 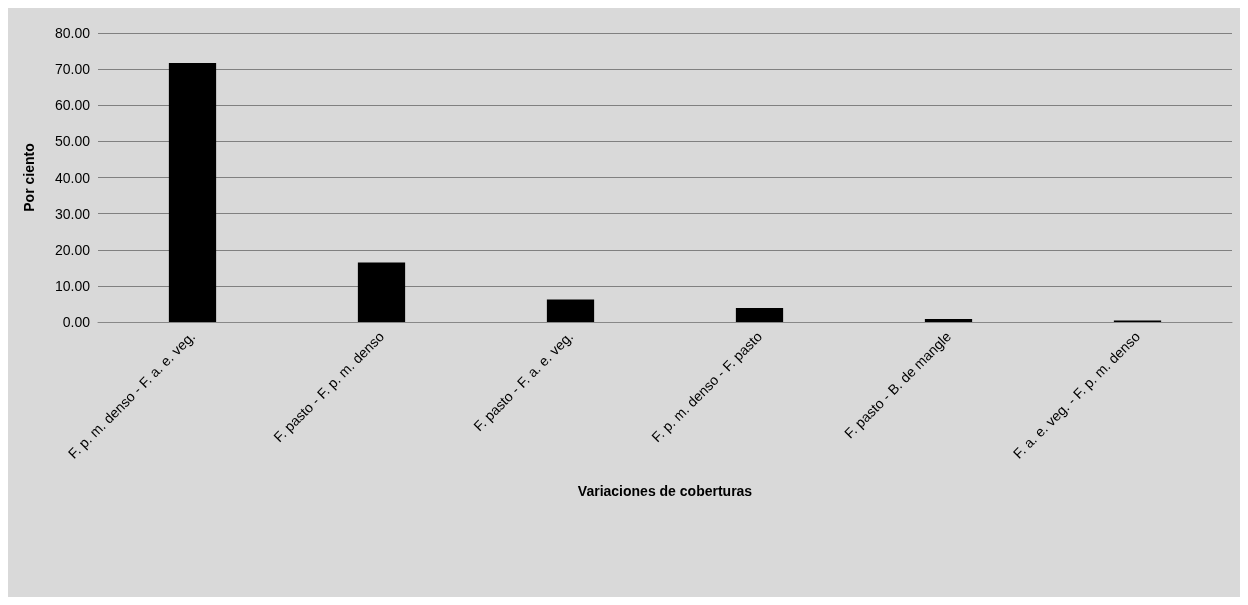 I want to click on y-tick-label: 30.00, so click(x=72, y=213).